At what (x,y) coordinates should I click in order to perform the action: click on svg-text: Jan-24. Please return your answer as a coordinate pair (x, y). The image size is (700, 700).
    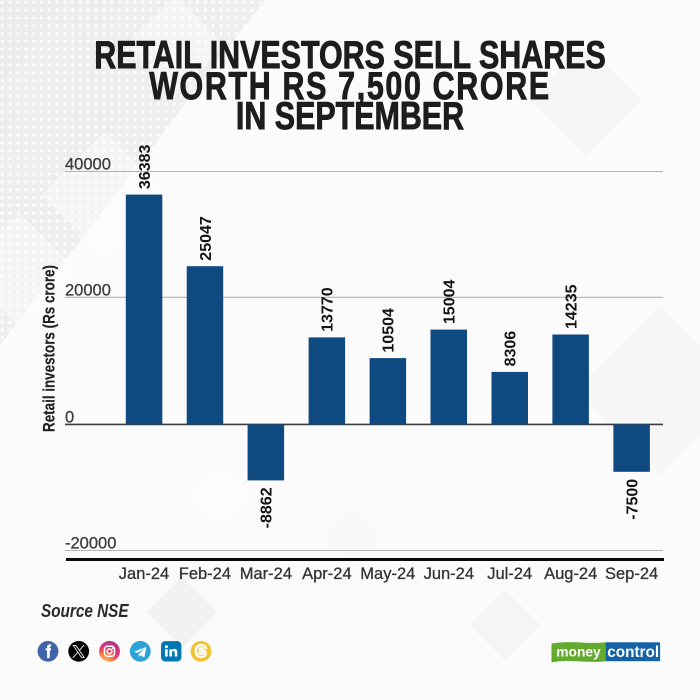
    Looking at the image, I should click on (144, 574).